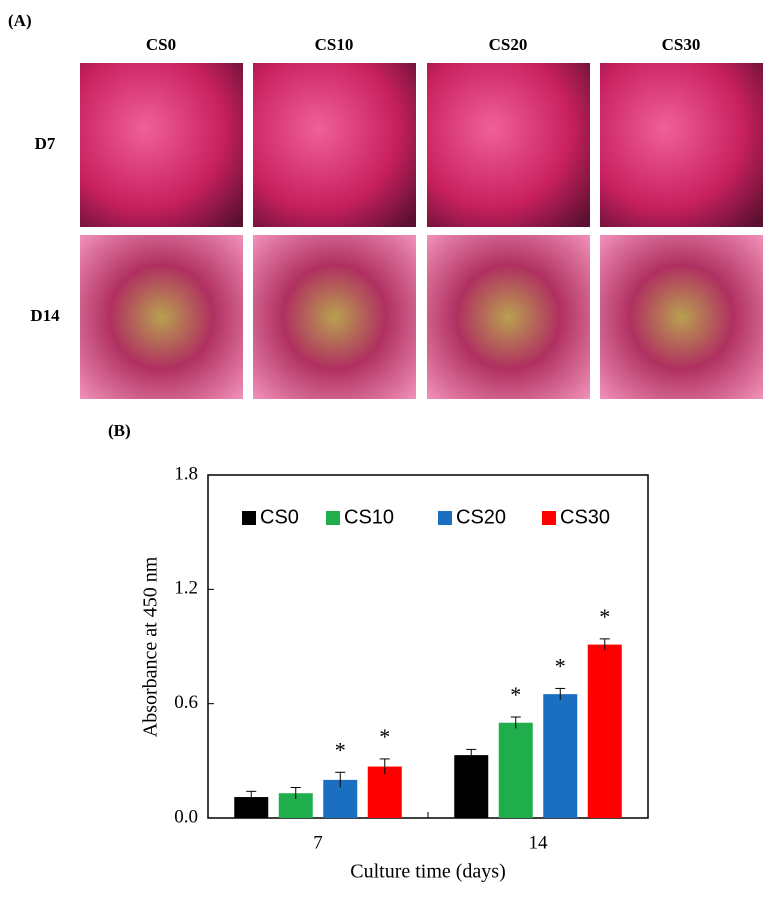  Describe the element at coordinates (119, 430) in the screenshot. I see `panel-label: (B)` at that location.